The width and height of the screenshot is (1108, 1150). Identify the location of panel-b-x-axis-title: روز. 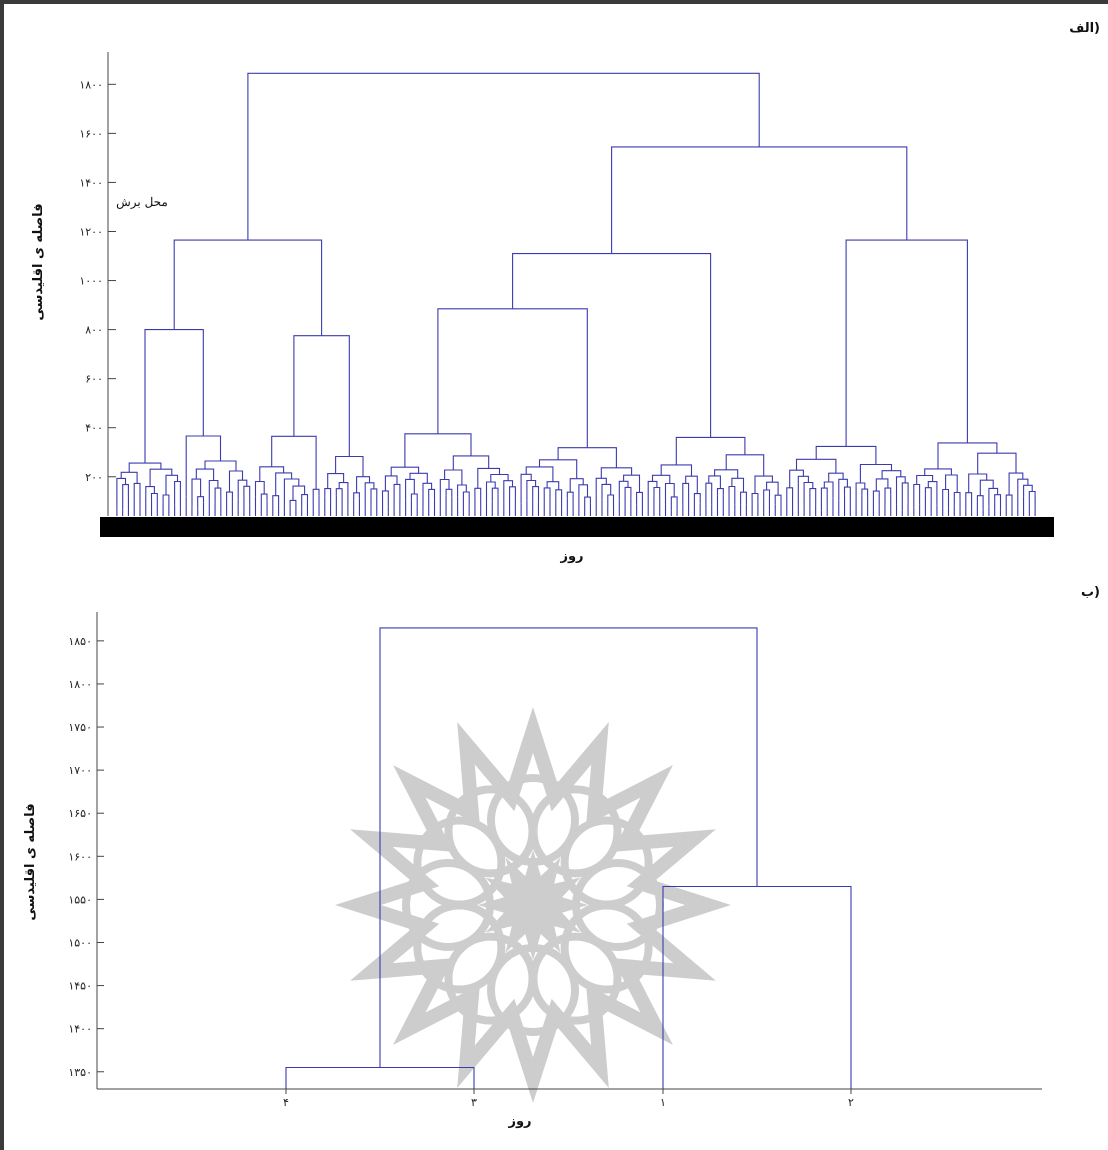
(519, 1121).